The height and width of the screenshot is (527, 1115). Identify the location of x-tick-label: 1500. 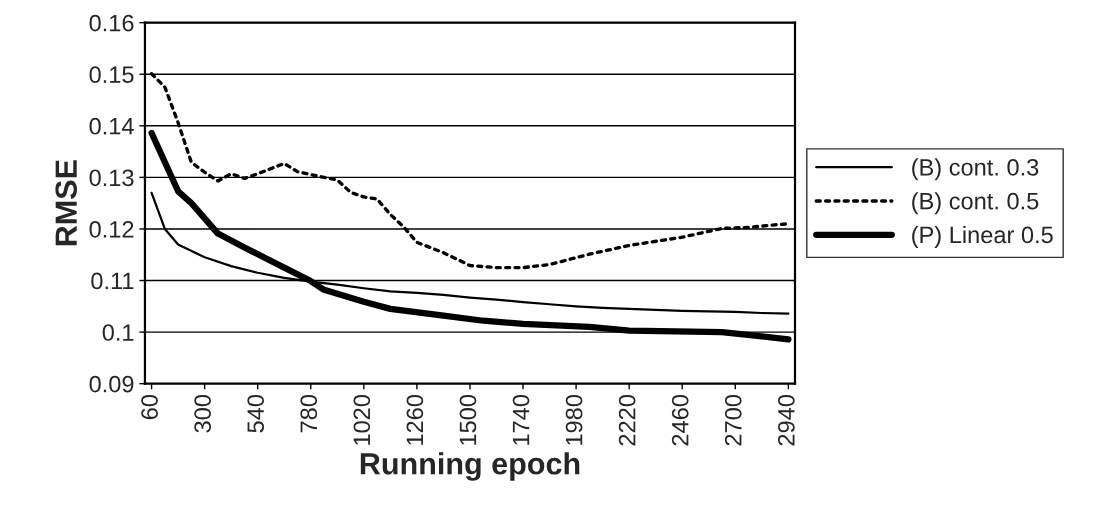
(468, 419).